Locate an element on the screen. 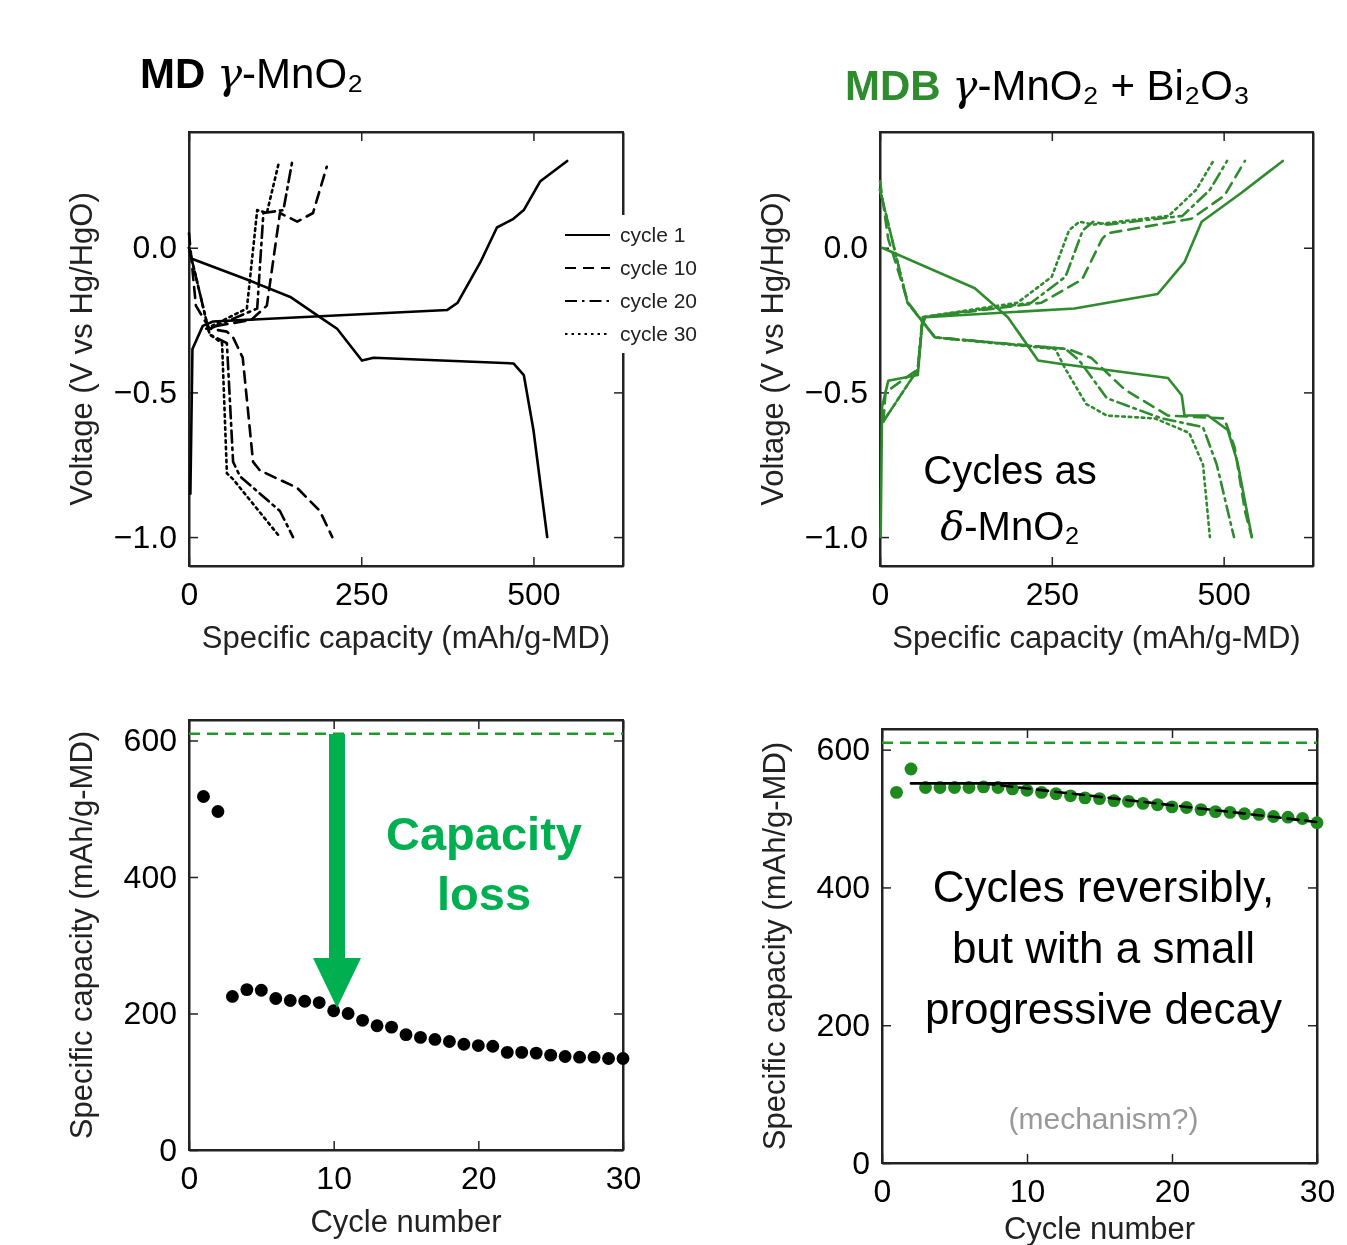 This screenshot has width=1347, height=1245. legend-label: cycle 10 is located at coordinates (659, 267).